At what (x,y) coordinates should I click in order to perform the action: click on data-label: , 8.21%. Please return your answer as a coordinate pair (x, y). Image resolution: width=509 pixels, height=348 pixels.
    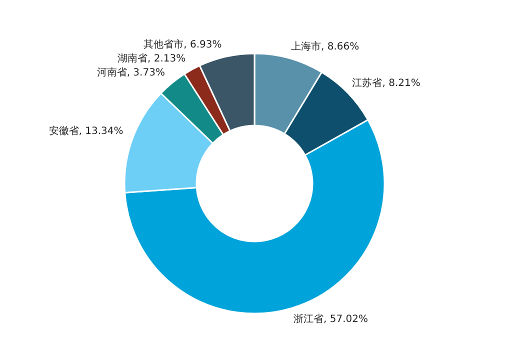
    Looking at the image, I should click on (401, 83).